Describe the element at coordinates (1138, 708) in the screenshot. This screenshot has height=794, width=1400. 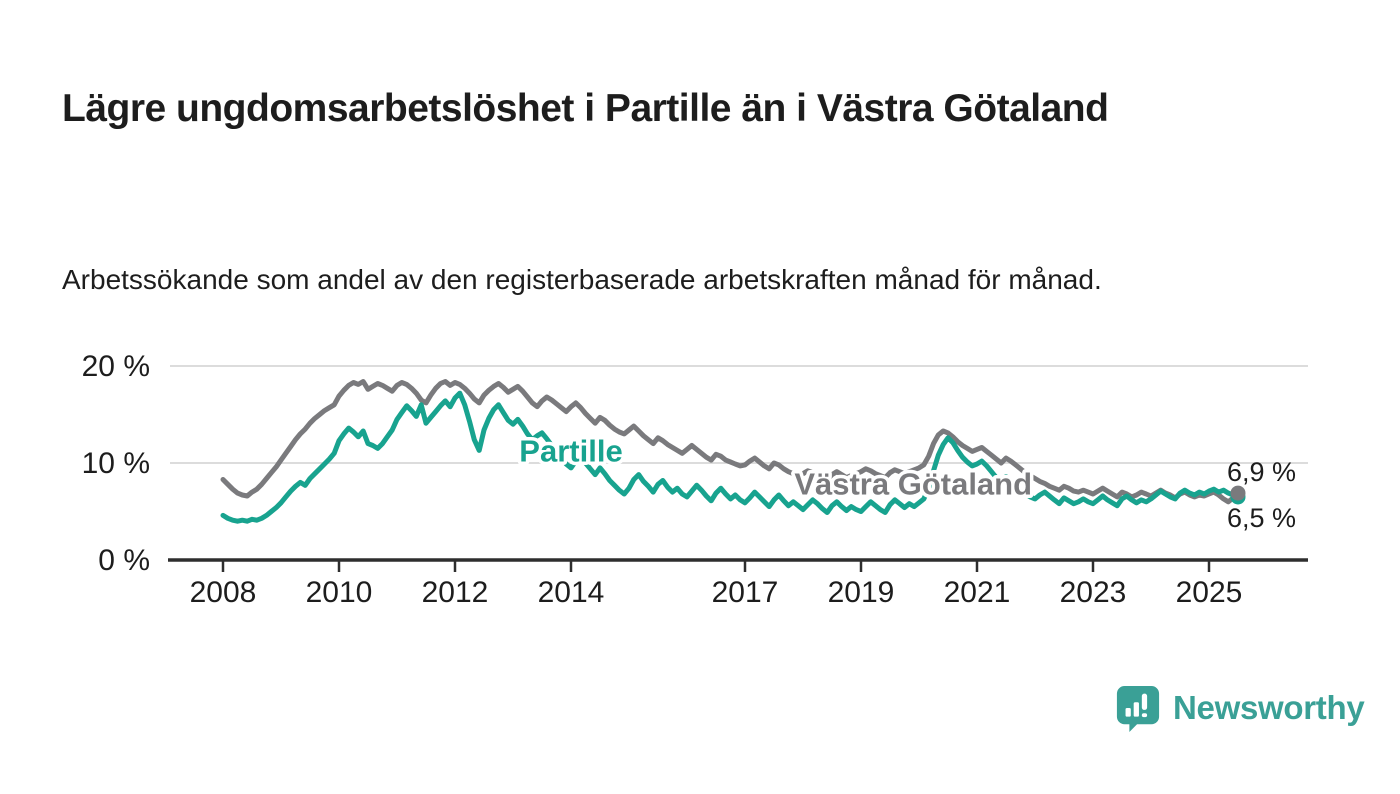
I see `newsworthy-pin-bar-chart-icon` at that location.